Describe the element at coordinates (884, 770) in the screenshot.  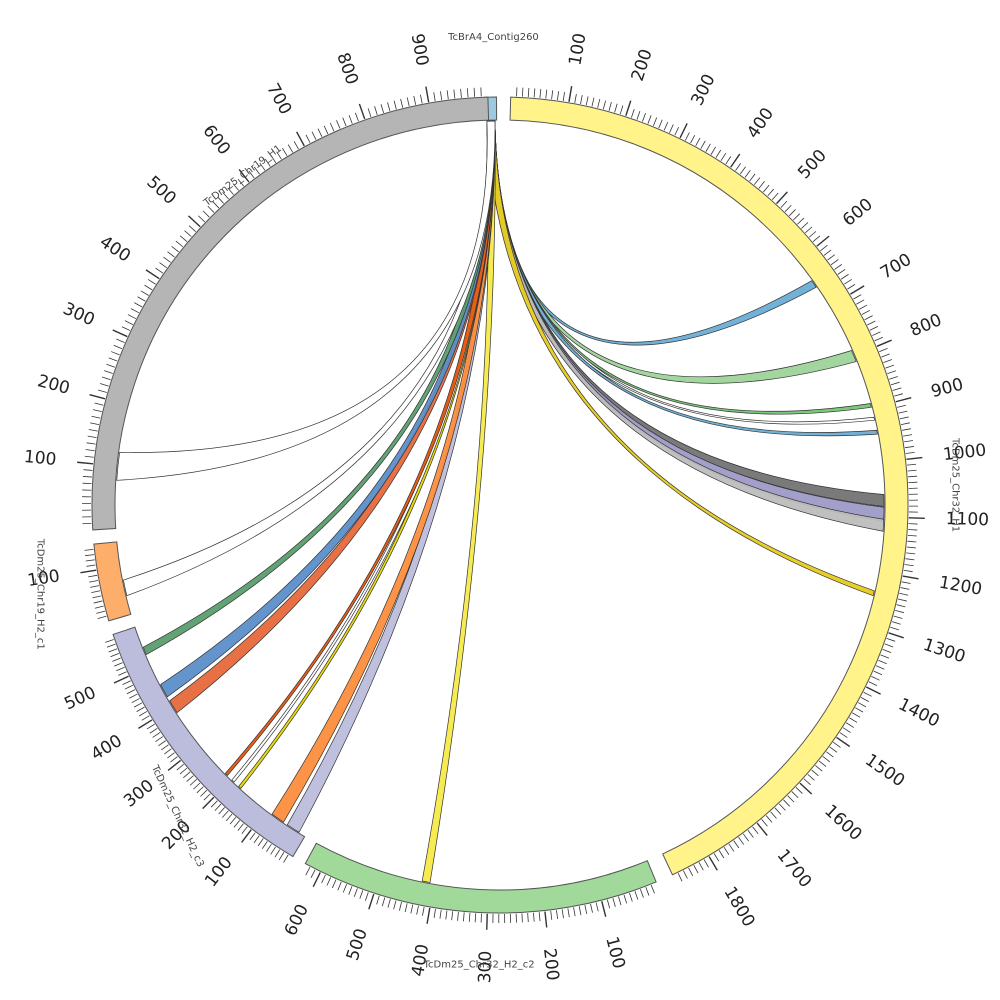
I see `tick-label-chr32h1-1500: 1500` at that location.